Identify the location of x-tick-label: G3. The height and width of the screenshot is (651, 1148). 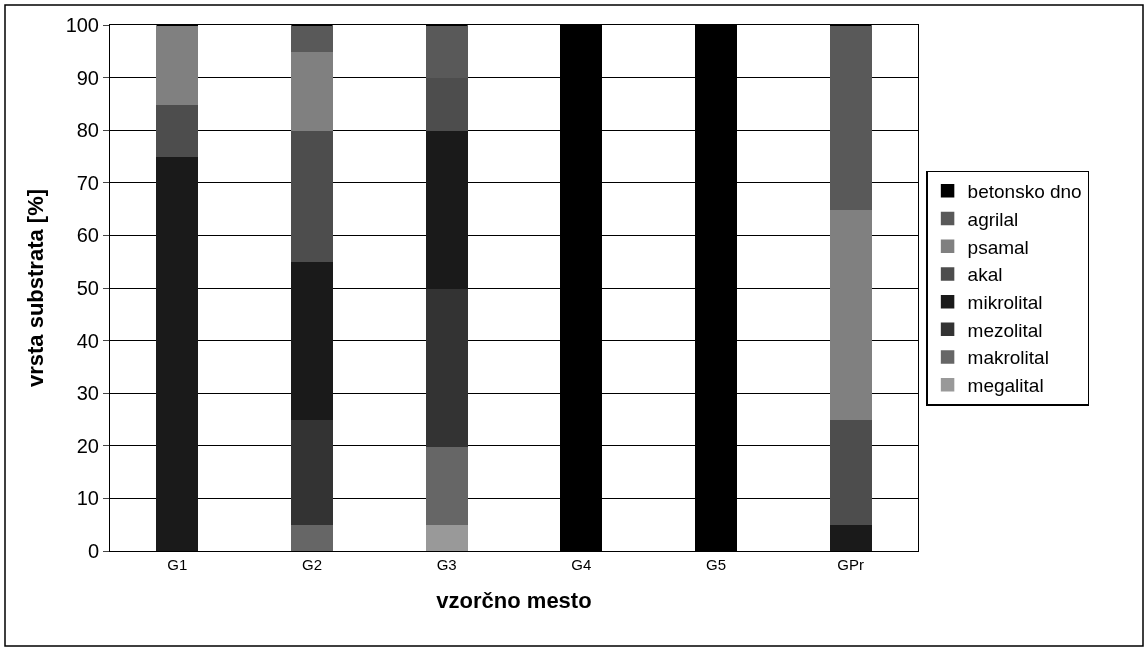
(446, 564).